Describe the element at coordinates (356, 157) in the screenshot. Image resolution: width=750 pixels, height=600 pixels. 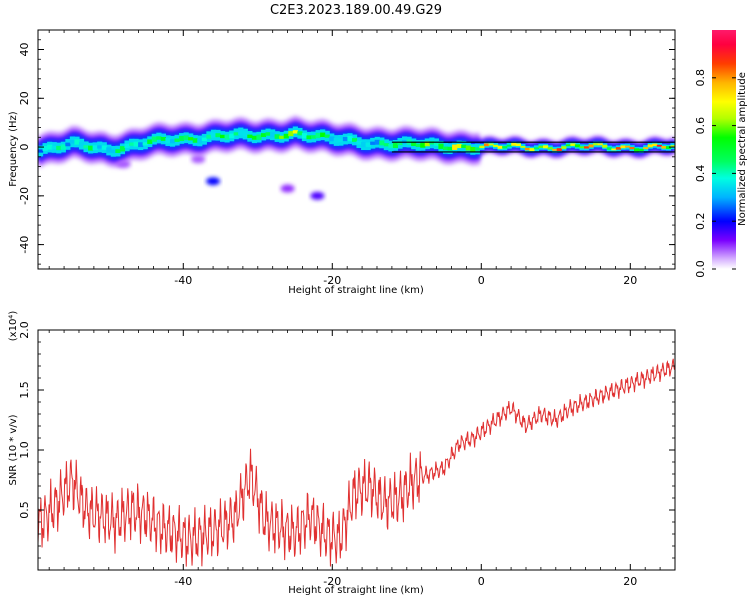
I see `spectrogram-heatmap` at that location.